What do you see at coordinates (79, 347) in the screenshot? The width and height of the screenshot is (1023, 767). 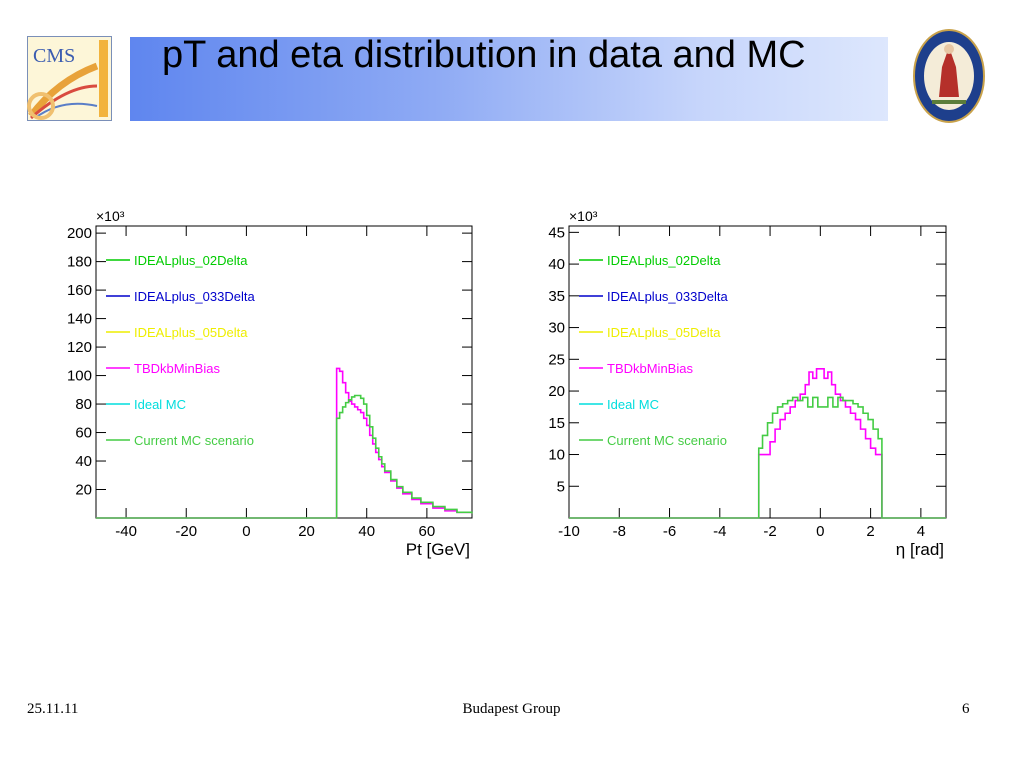 I see `y-tick-label: 120` at bounding box center [79, 347].